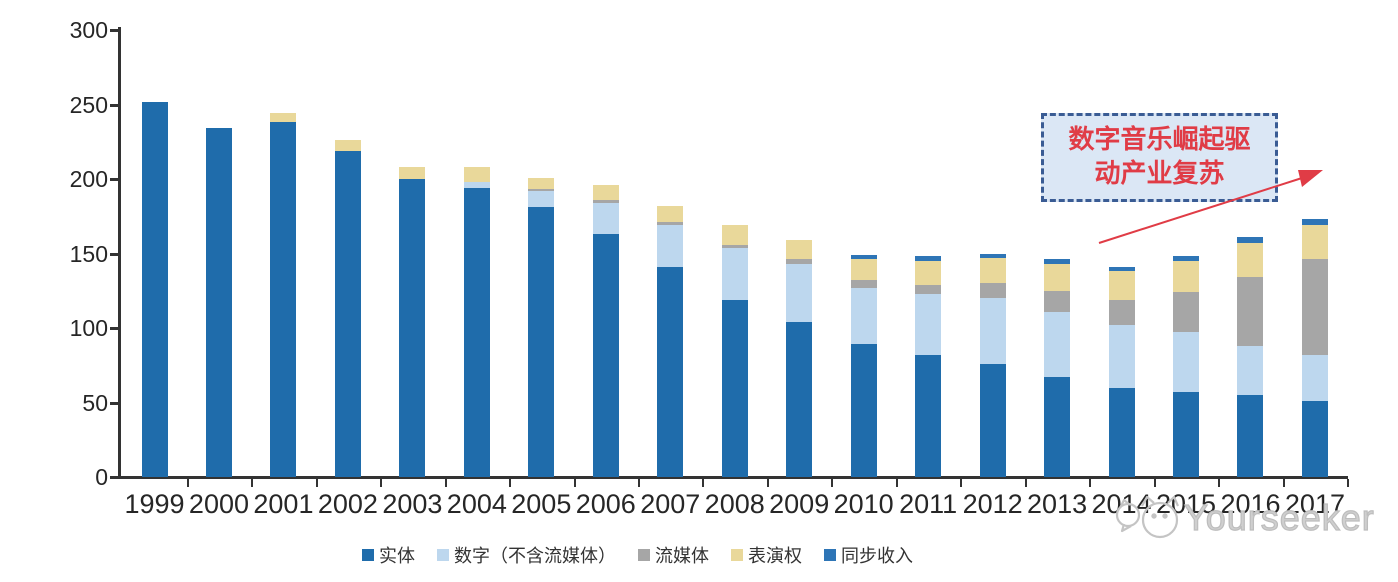 This screenshot has width=1398, height=582. Describe the element at coordinates (541, 183) in the screenshot. I see `bar-segment-2005-series3` at that location.